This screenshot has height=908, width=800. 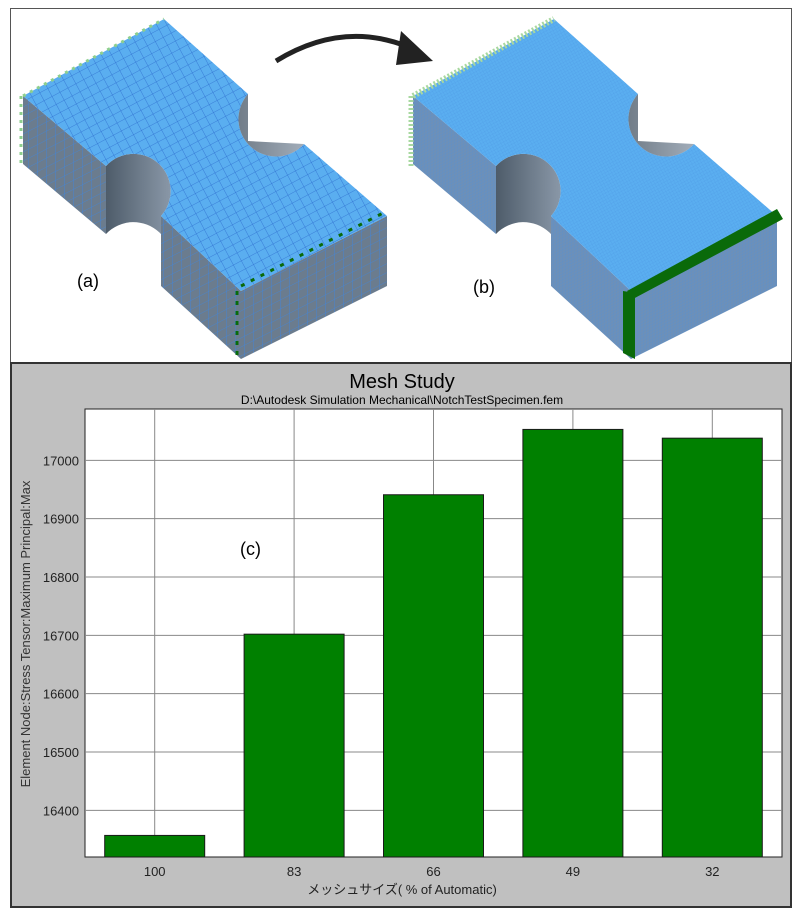 I want to click on y-tick-label: 16800, so click(x=61, y=577).